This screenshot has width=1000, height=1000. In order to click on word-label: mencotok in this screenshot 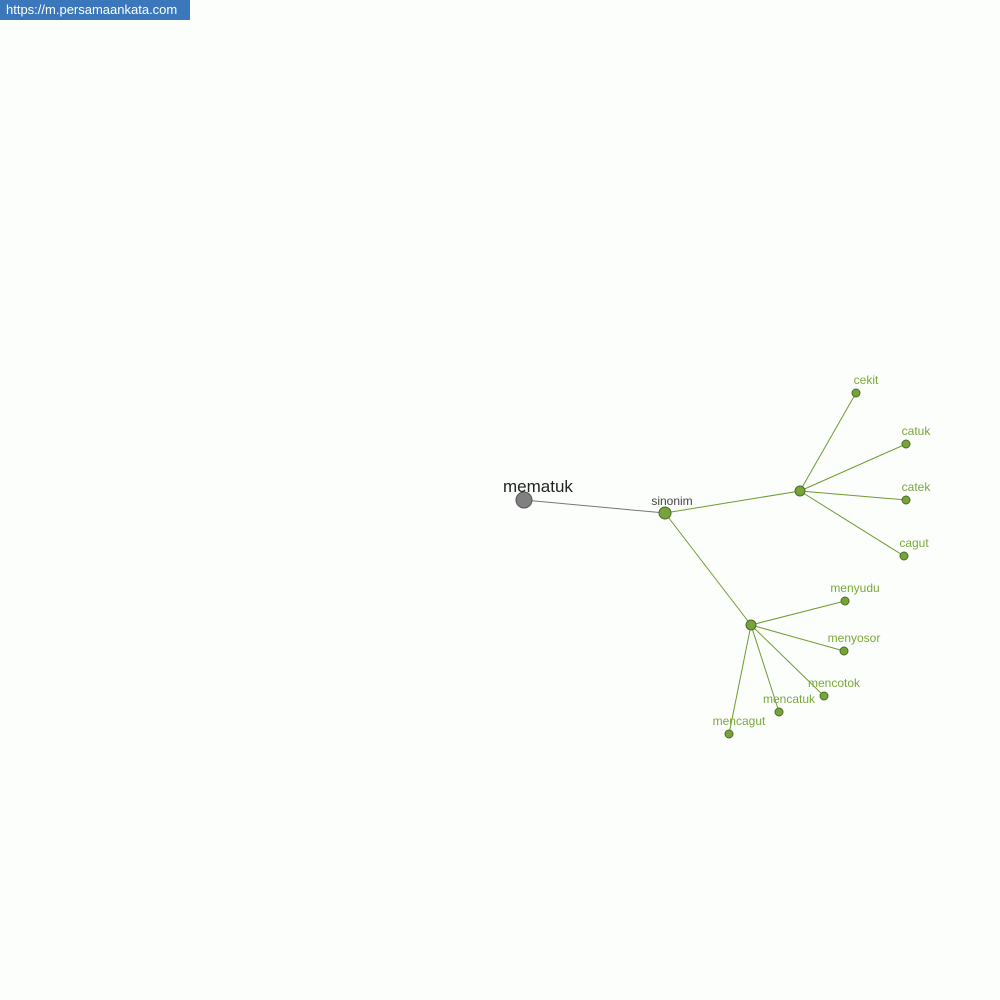, I will do `click(834, 683)`.